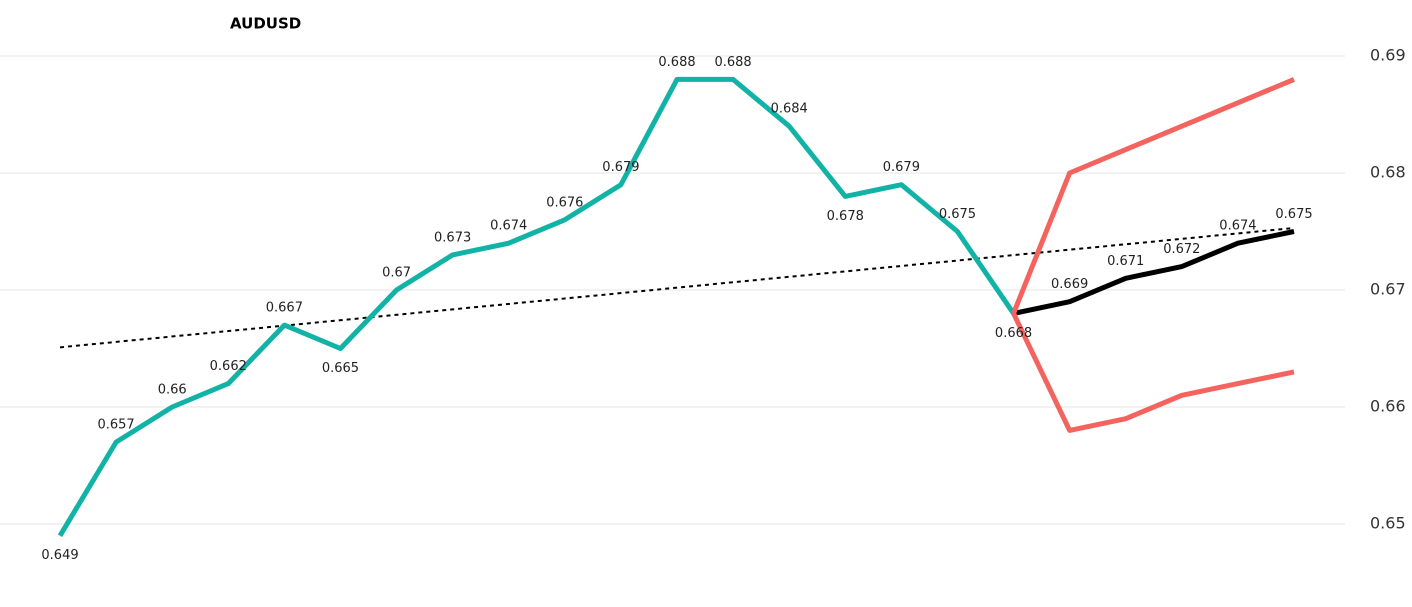 The height and width of the screenshot is (607, 1412). I want to click on data-label: 0.678, so click(845, 216).